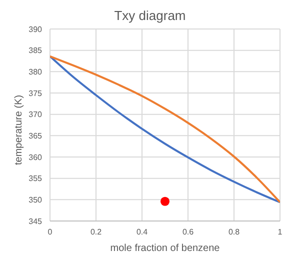  What do you see at coordinates (165, 248) in the screenshot?
I see `x-axis-title: mole fraction of benzene` at bounding box center [165, 248].